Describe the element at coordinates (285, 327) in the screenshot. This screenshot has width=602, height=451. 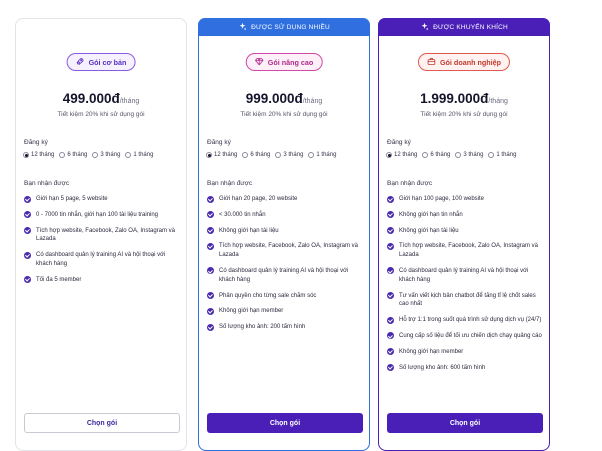
I see `list-item: Số lượng kho ảnh: 200 tấm hình` at that location.